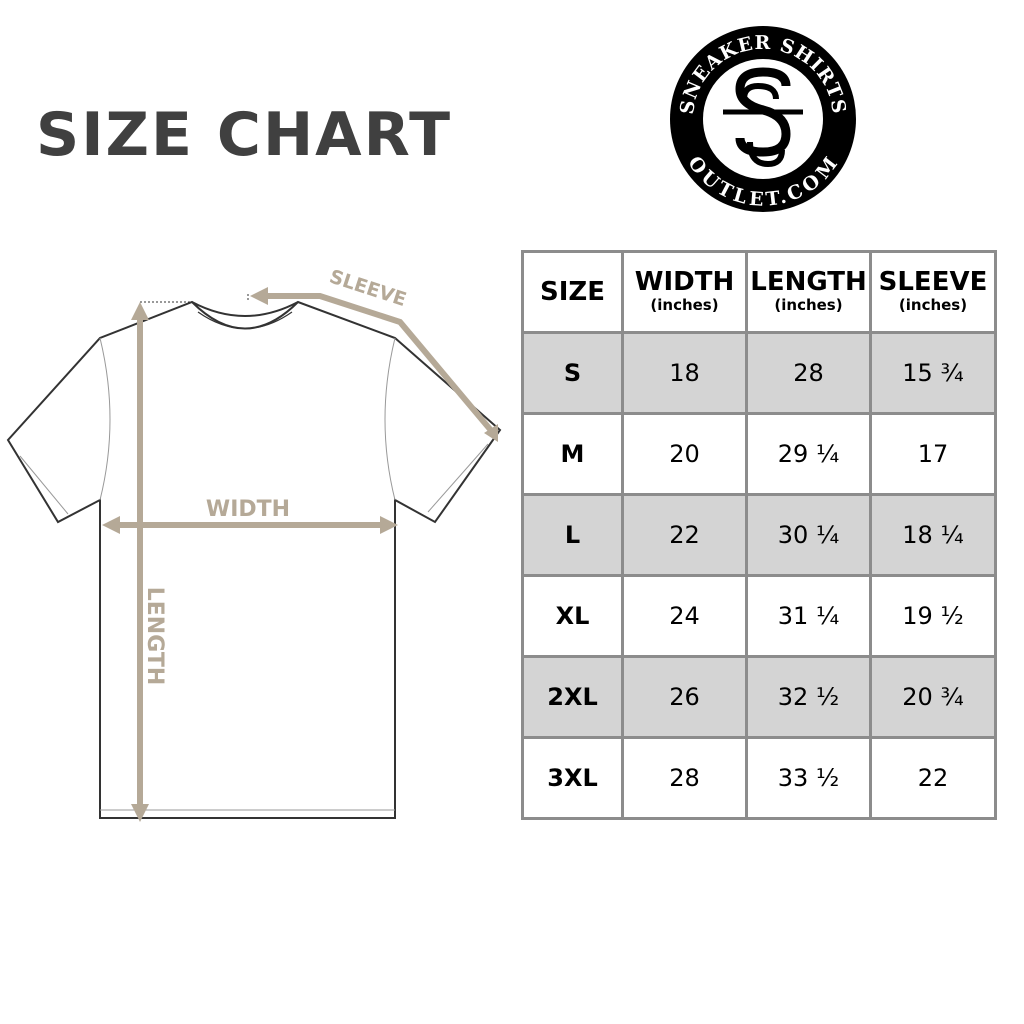 The width and height of the screenshot is (1024, 1024). I want to click on measurement-cell: 18, so click(684, 373).